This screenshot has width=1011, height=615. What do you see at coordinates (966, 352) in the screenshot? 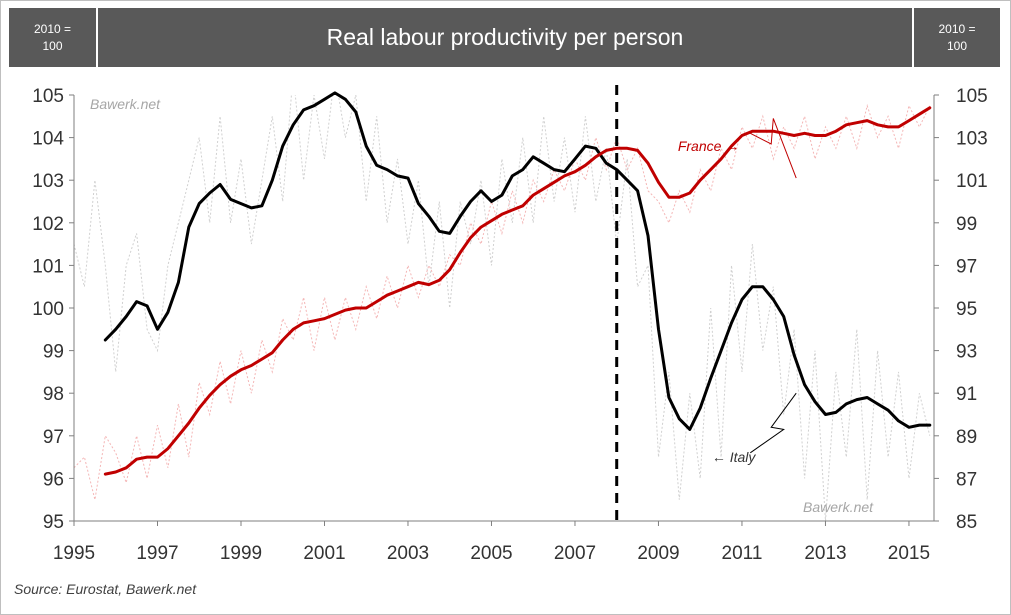
I see `right-tick-label: 93` at bounding box center [966, 352].